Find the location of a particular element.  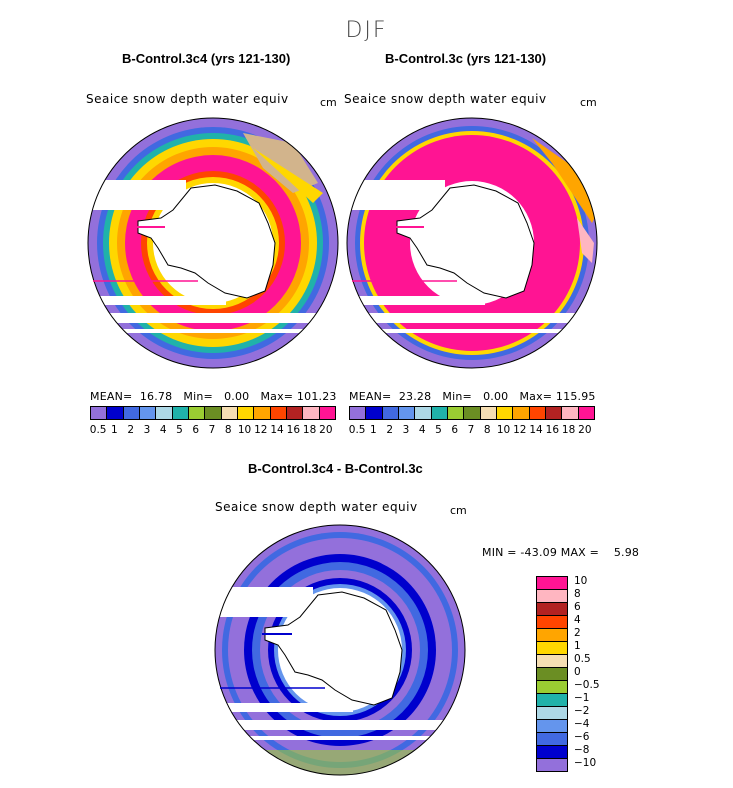

panel2-title: B-Control.3c (yrs 121-130) is located at coordinates (466, 58).